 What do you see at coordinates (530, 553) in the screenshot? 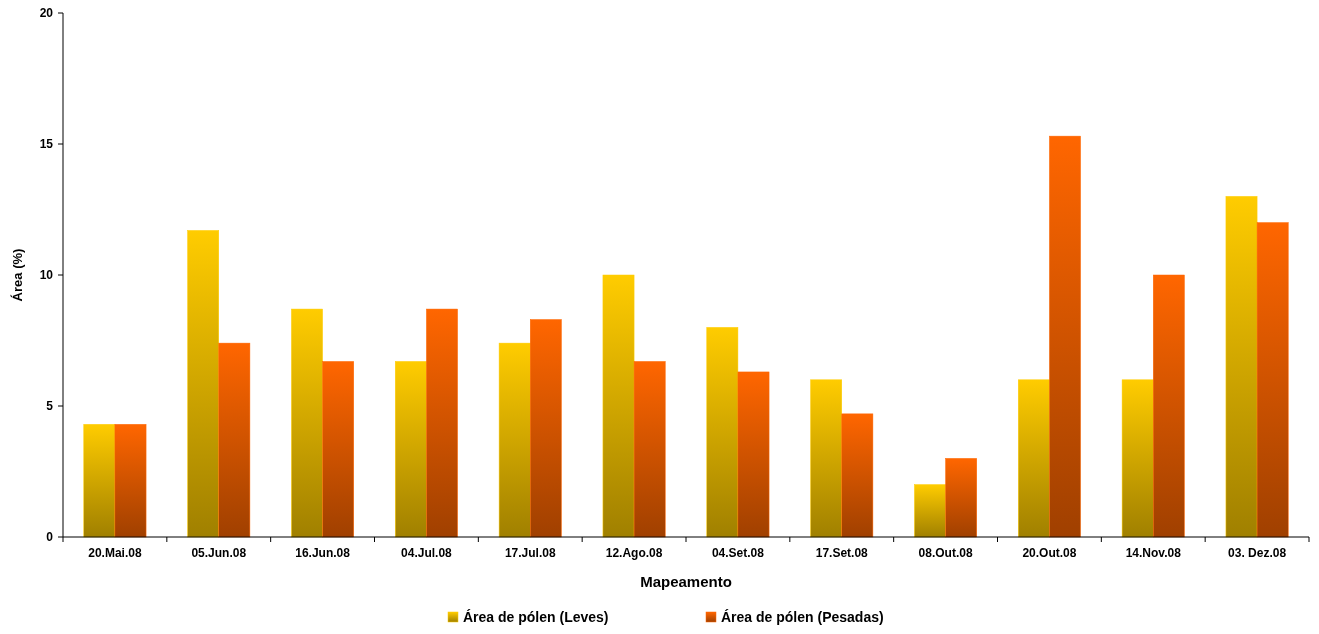
I see `x-tick-label: 17.Jul.08` at bounding box center [530, 553].